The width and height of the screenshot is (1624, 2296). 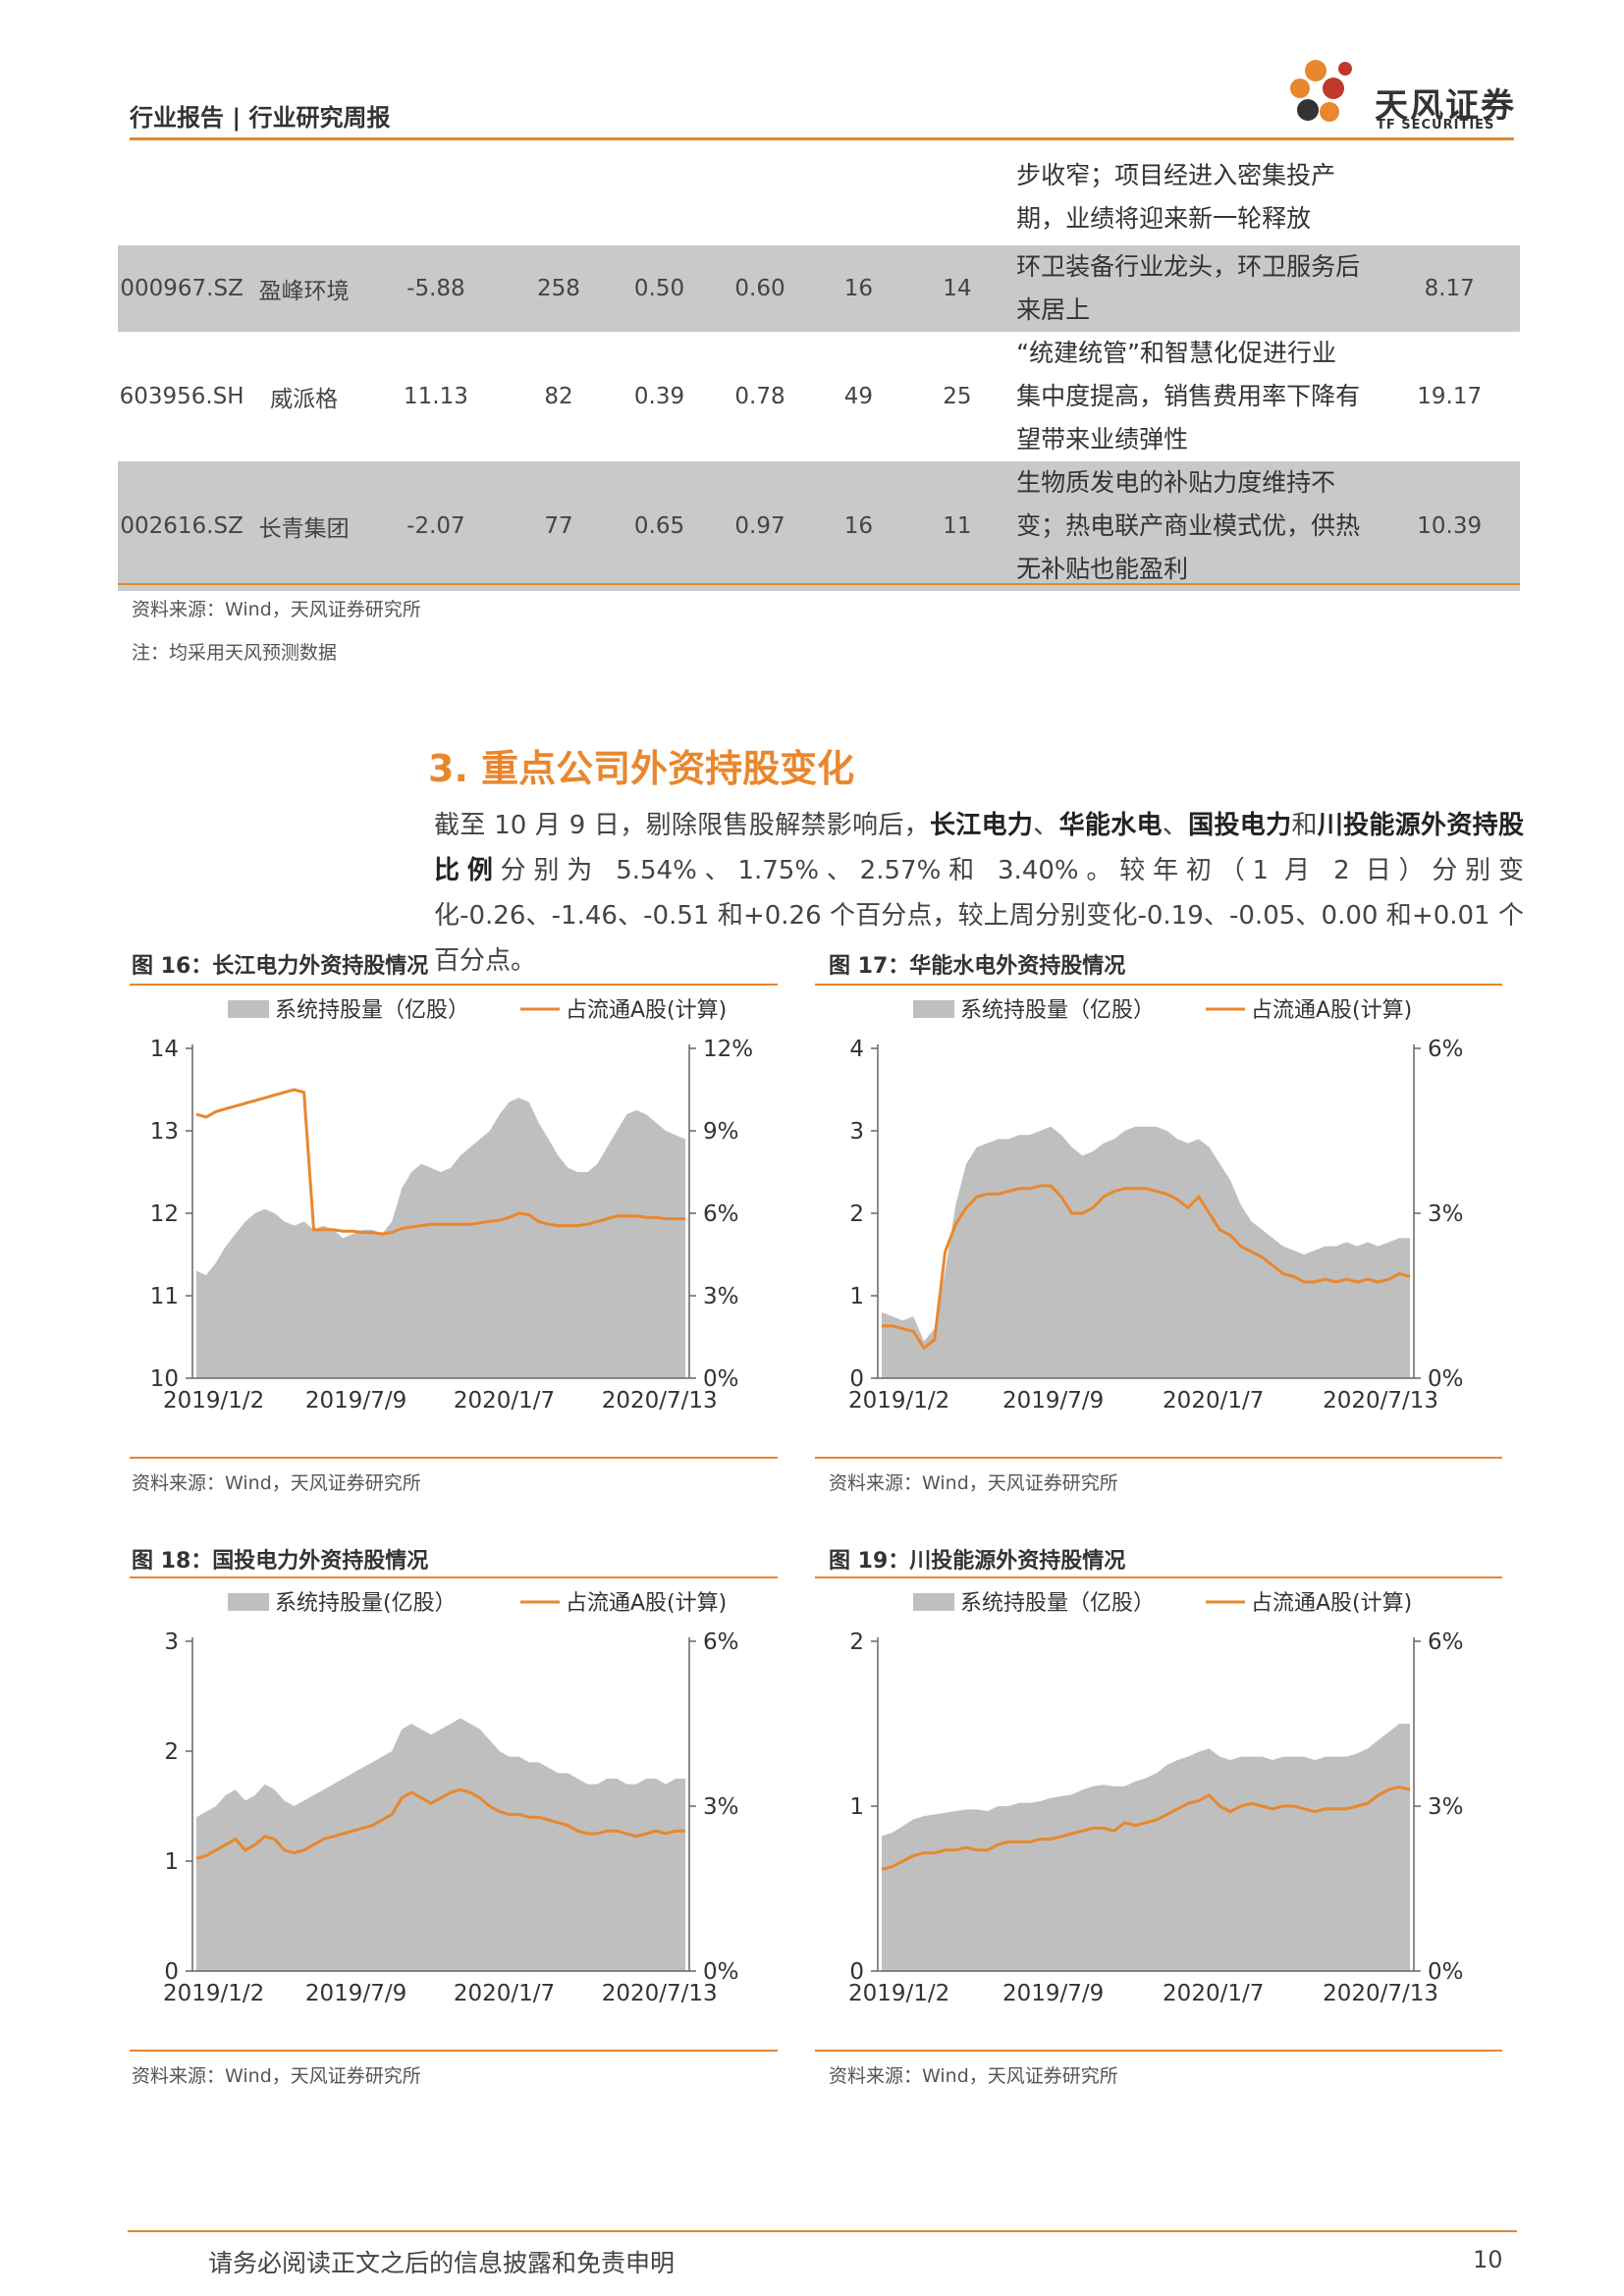 I want to click on stock-code: 000967.SZ, so click(x=182, y=289).